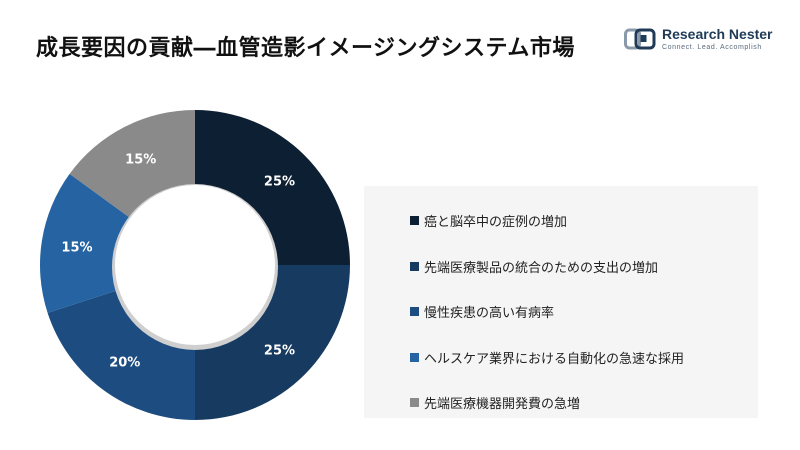 The image size is (800, 450). Describe the element at coordinates (279, 350) in the screenshot. I see `slice-label-2: 25%` at that location.